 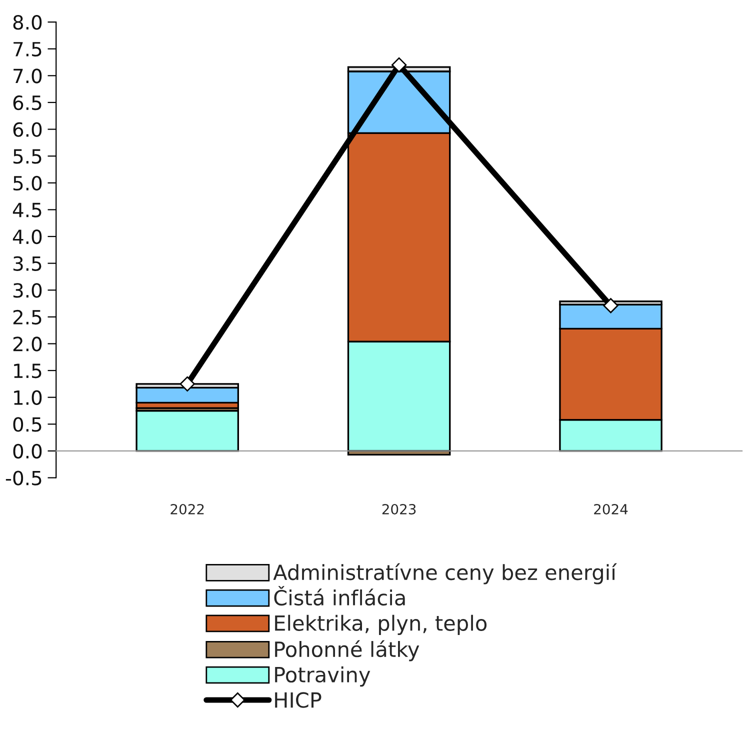 What do you see at coordinates (347, 651) in the screenshot?
I see `legend-label: Pohonné látky` at bounding box center [347, 651].